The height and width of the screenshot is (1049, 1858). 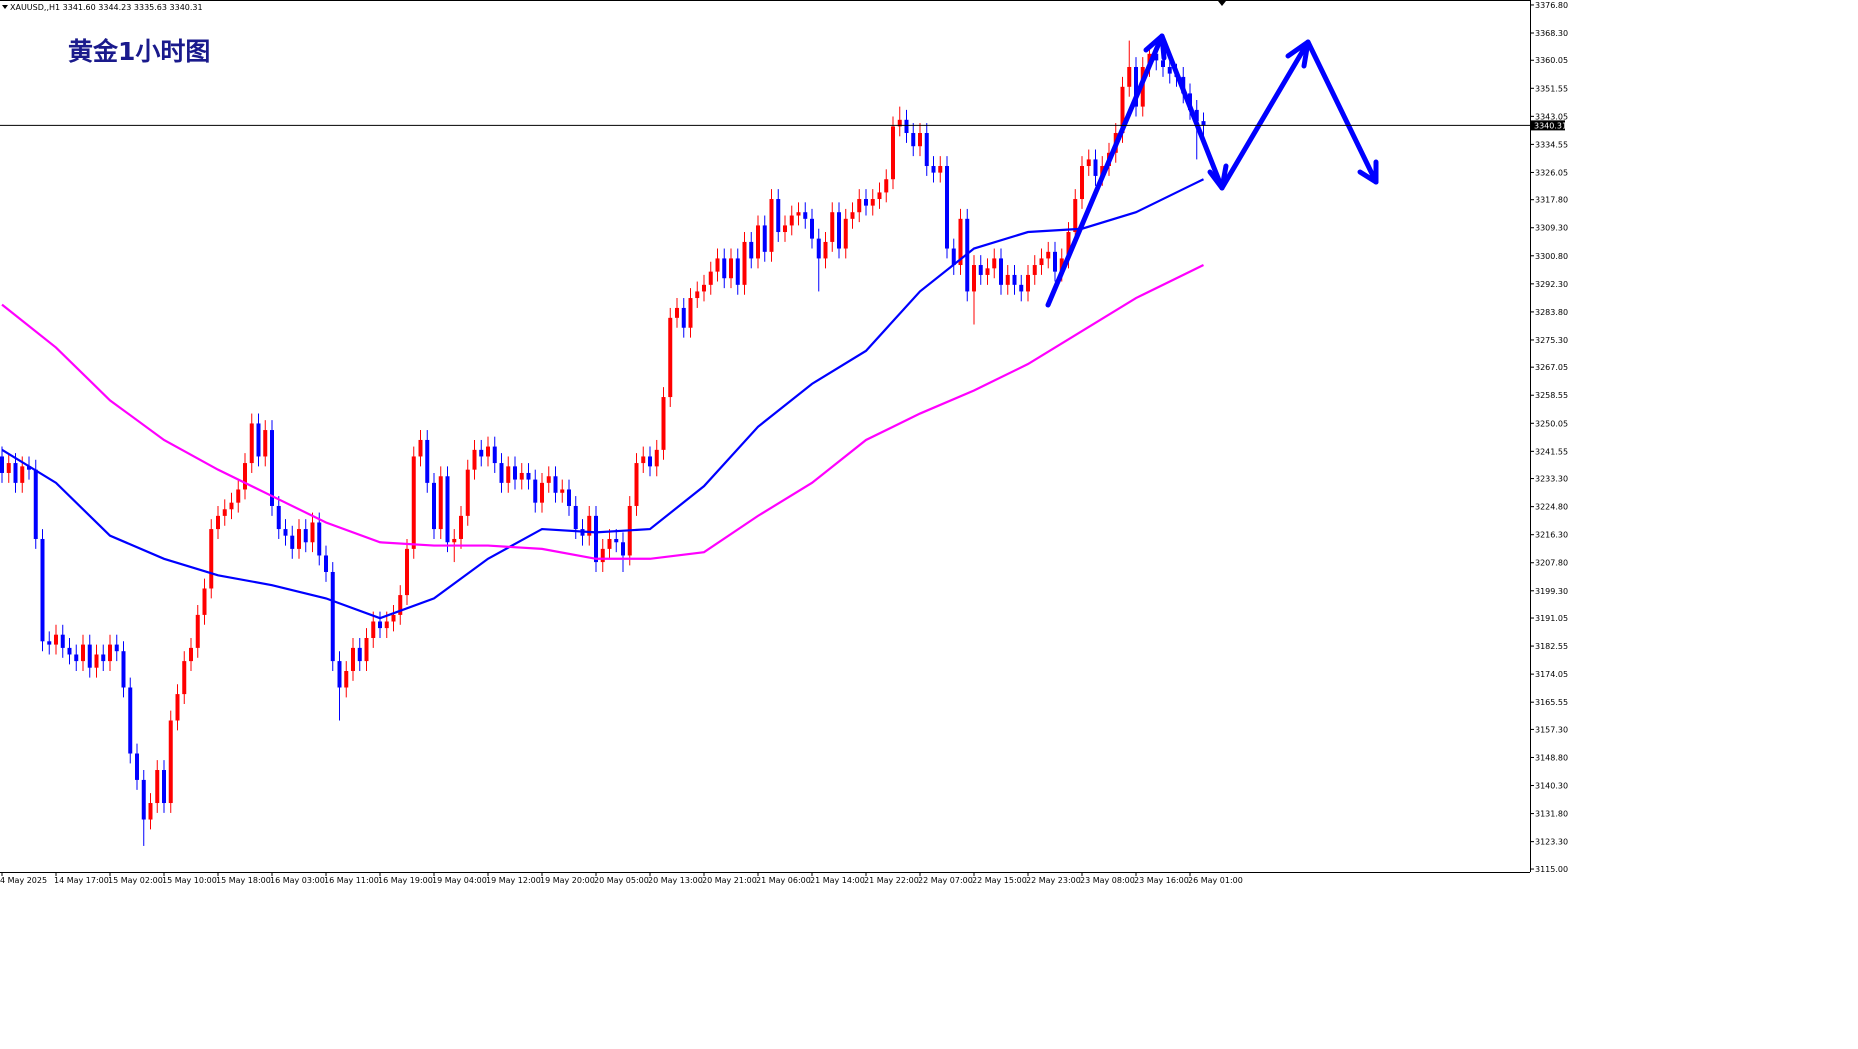 What do you see at coordinates (1551, 842) in the screenshot?
I see `y-tick-label: 3123.30` at bounding box center [1551, 842].